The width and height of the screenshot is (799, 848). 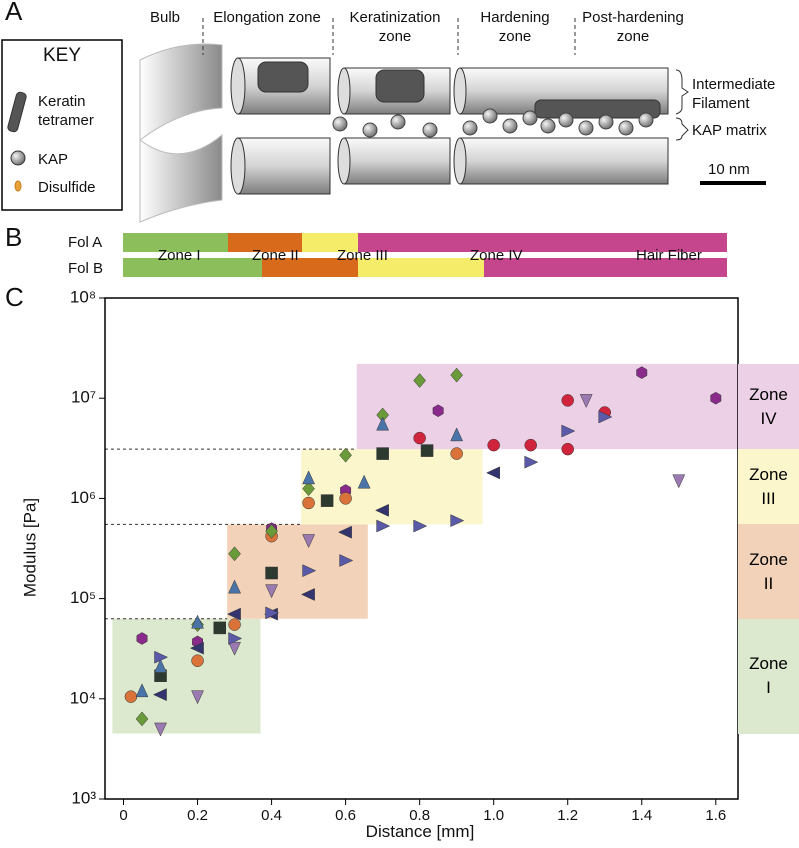 What do you see at coordinates (14, 297) in the screenshot?
I see `panel-letter: C` at bounding box center [14, 297].